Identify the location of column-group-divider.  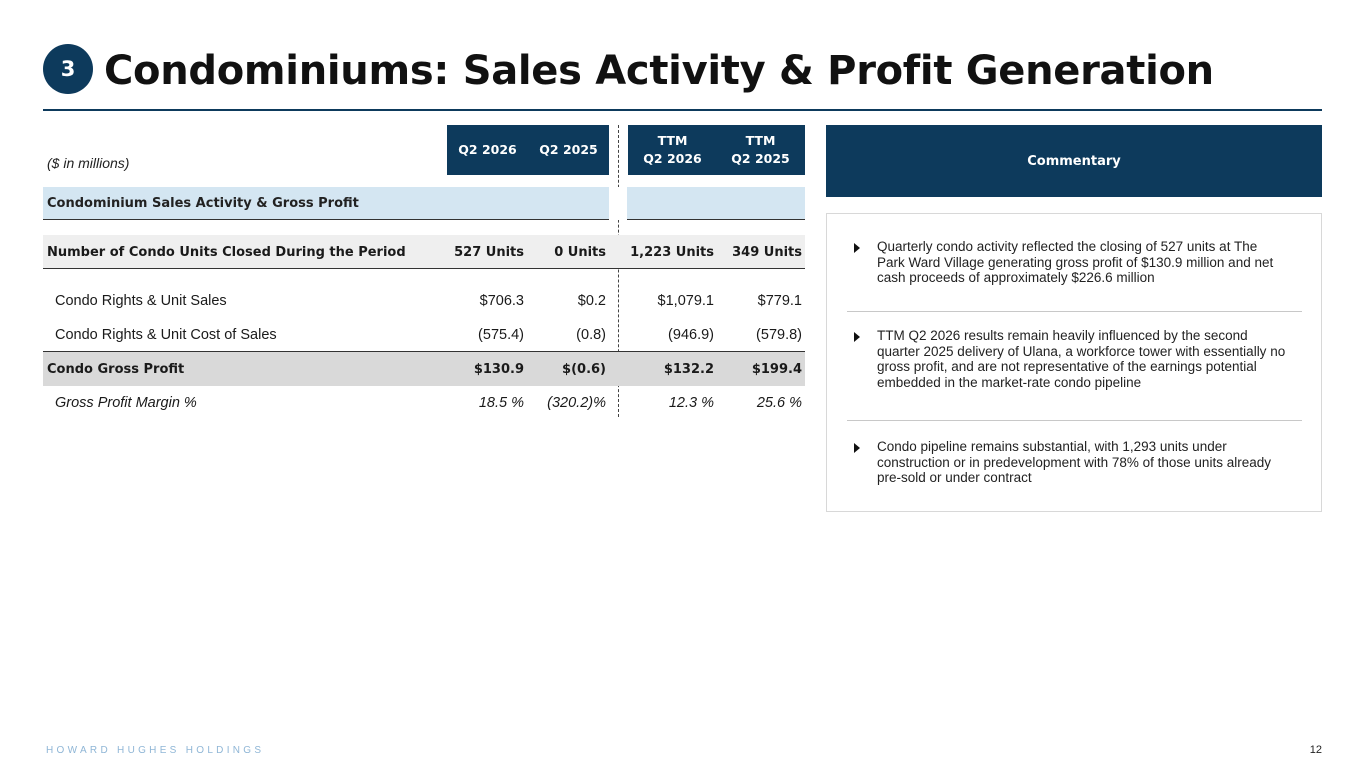
(618, 271).